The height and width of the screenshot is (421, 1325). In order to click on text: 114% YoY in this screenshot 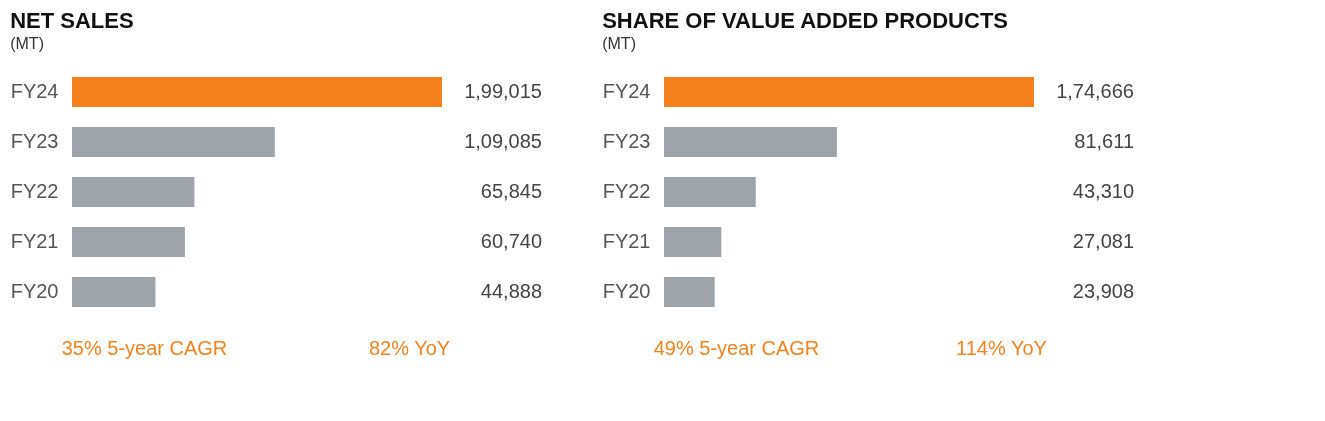, I will do `click(1001, 348)`.